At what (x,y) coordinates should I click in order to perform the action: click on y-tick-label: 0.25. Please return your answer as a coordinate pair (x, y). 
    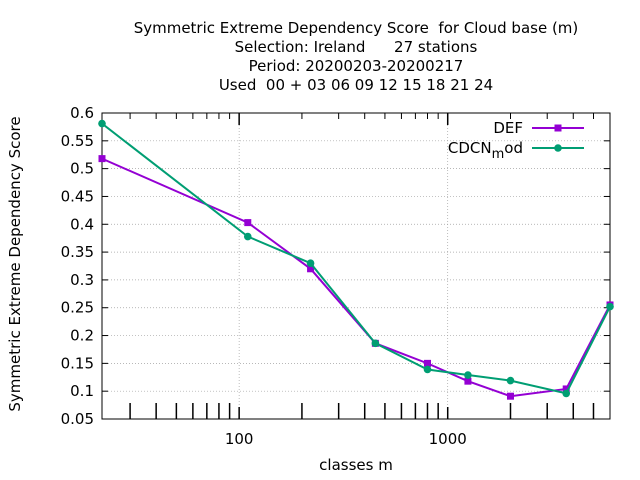
    Looking at the image, I should click on (77, 308).